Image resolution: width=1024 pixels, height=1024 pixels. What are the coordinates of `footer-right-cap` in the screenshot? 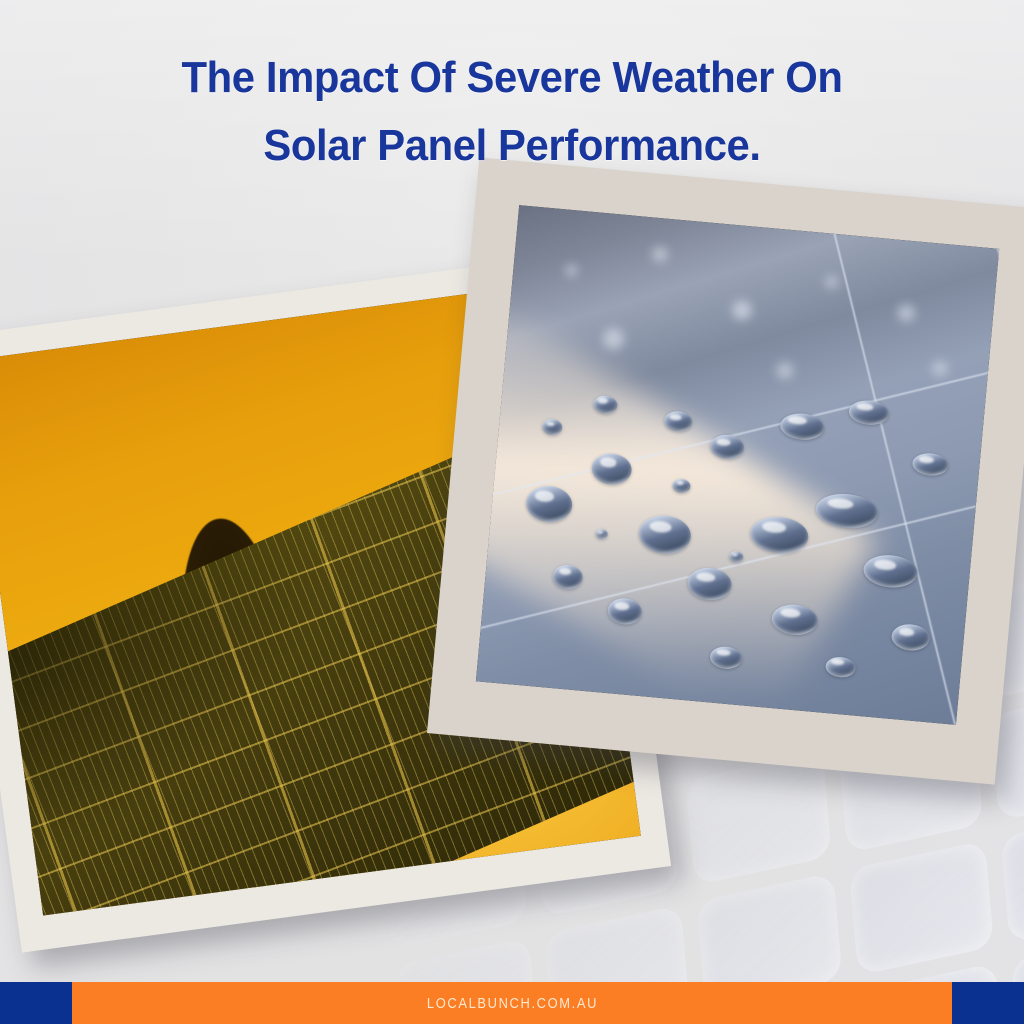 It's located at (988, 1003).